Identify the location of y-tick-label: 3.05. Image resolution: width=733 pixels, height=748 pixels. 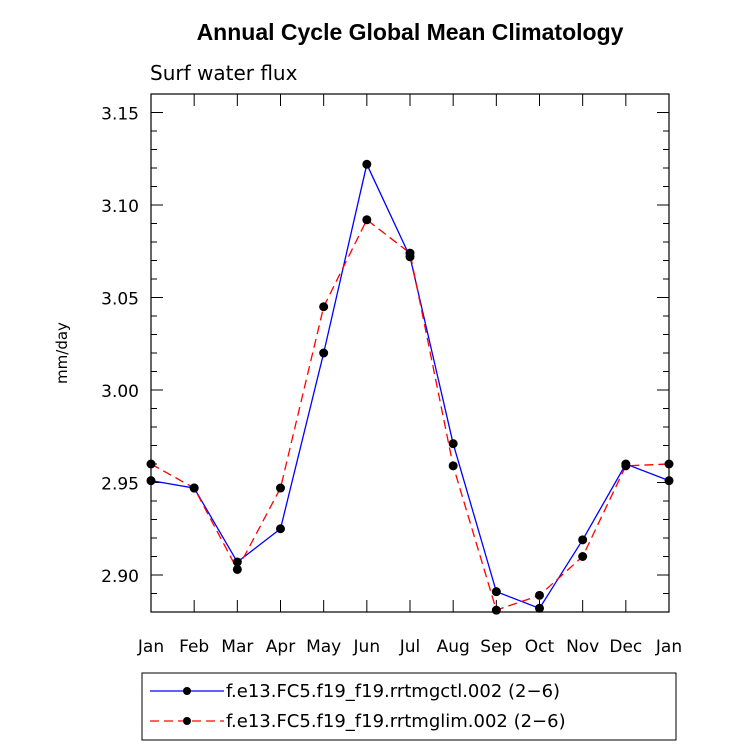
(120, 300).